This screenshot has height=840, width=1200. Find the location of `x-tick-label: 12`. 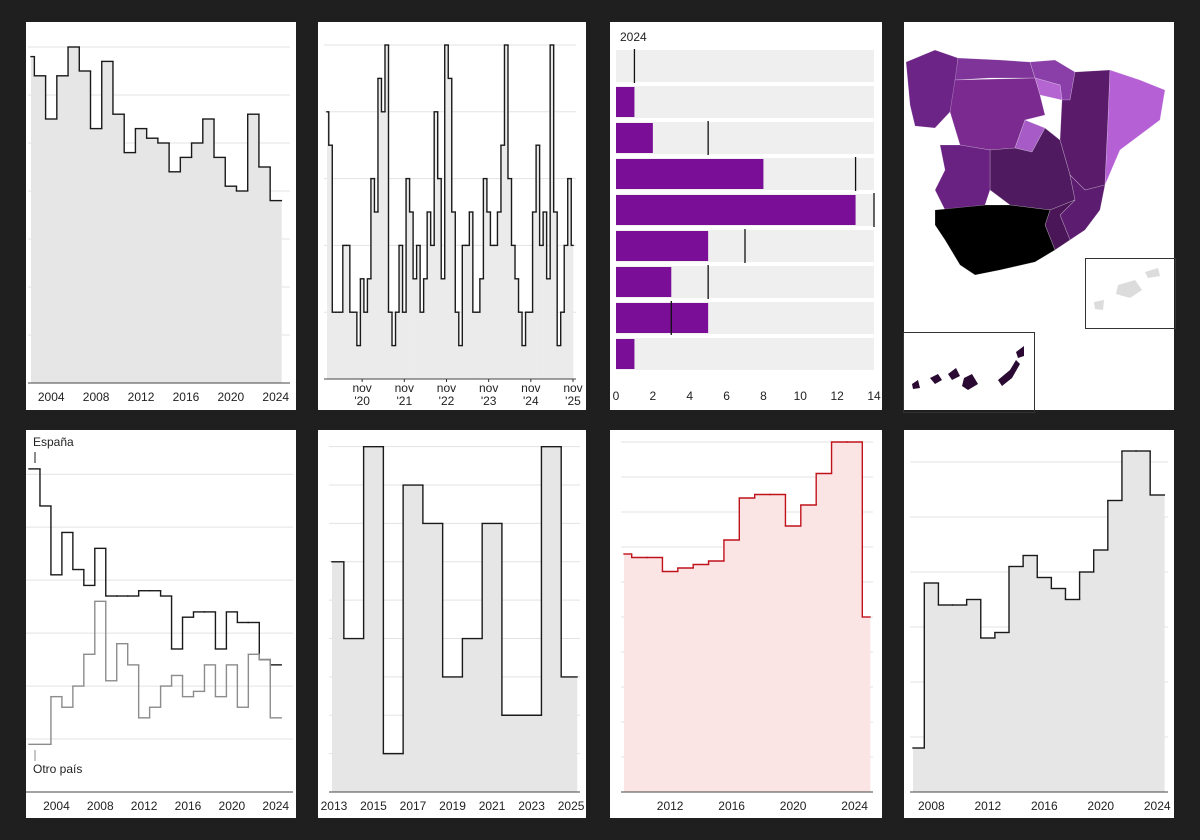

x-tick-label: 12 is located at coordinates (837, 396).